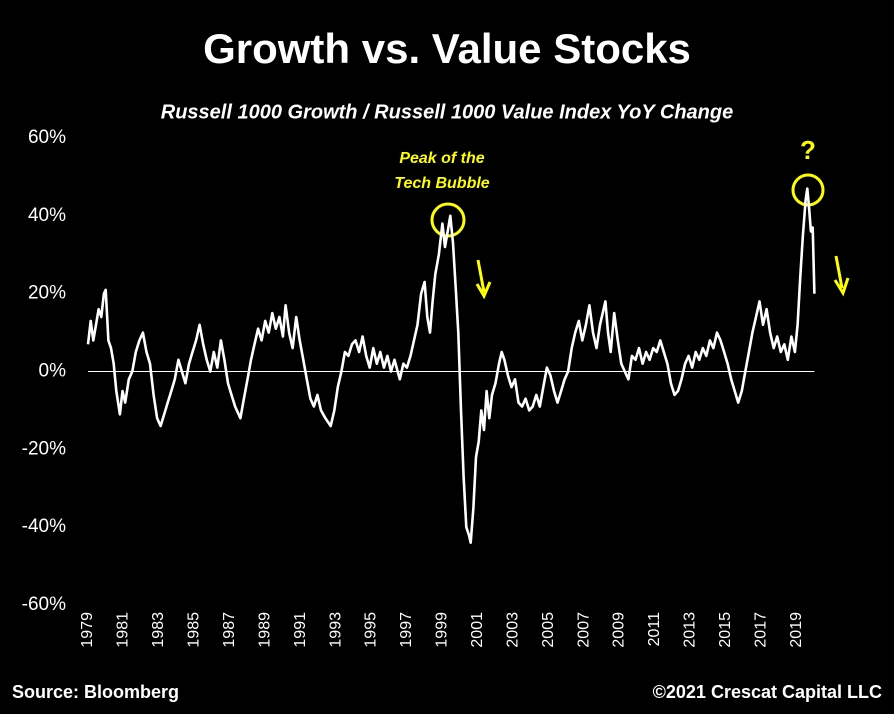 This screenshot has width=894, height=714. I want to click on x-tick-label: 2011, so click(654, 629).